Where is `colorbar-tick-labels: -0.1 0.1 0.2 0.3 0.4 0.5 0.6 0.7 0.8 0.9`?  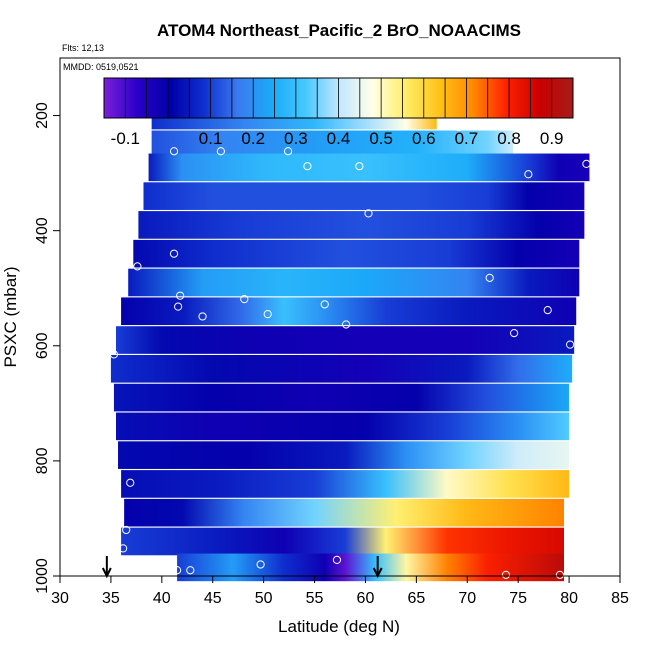
colorbar-tick-labels: -0.1 0.1 0.2 0.3 0.4 0.5 0.6 0.7 0.8 0.9 is located at coordinates (337, 138).